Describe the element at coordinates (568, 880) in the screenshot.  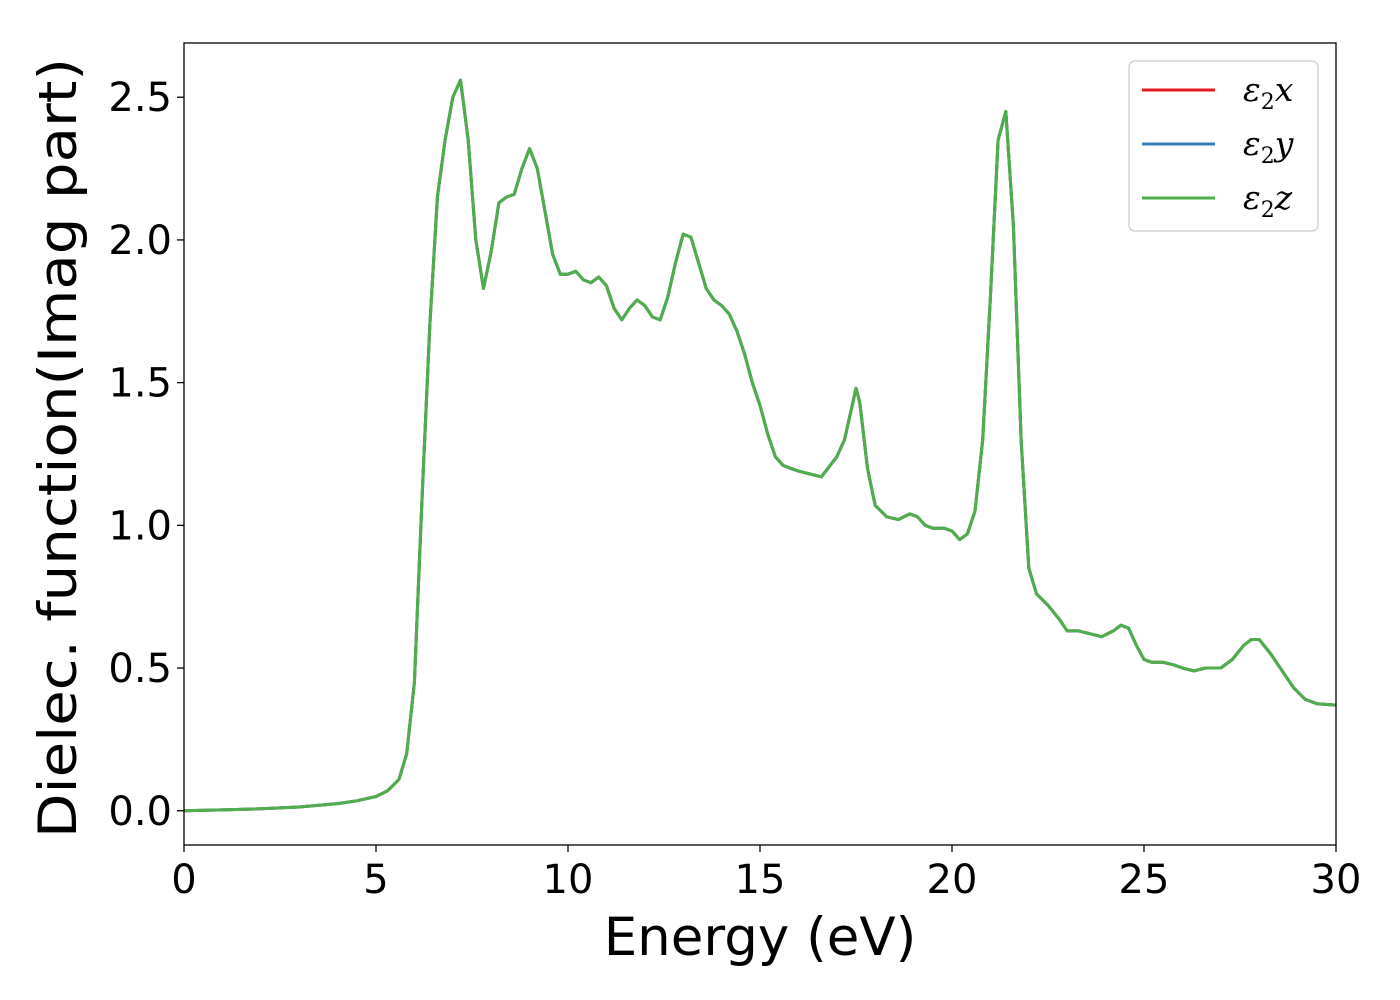
I see `x-tick-label: 10` at that location.